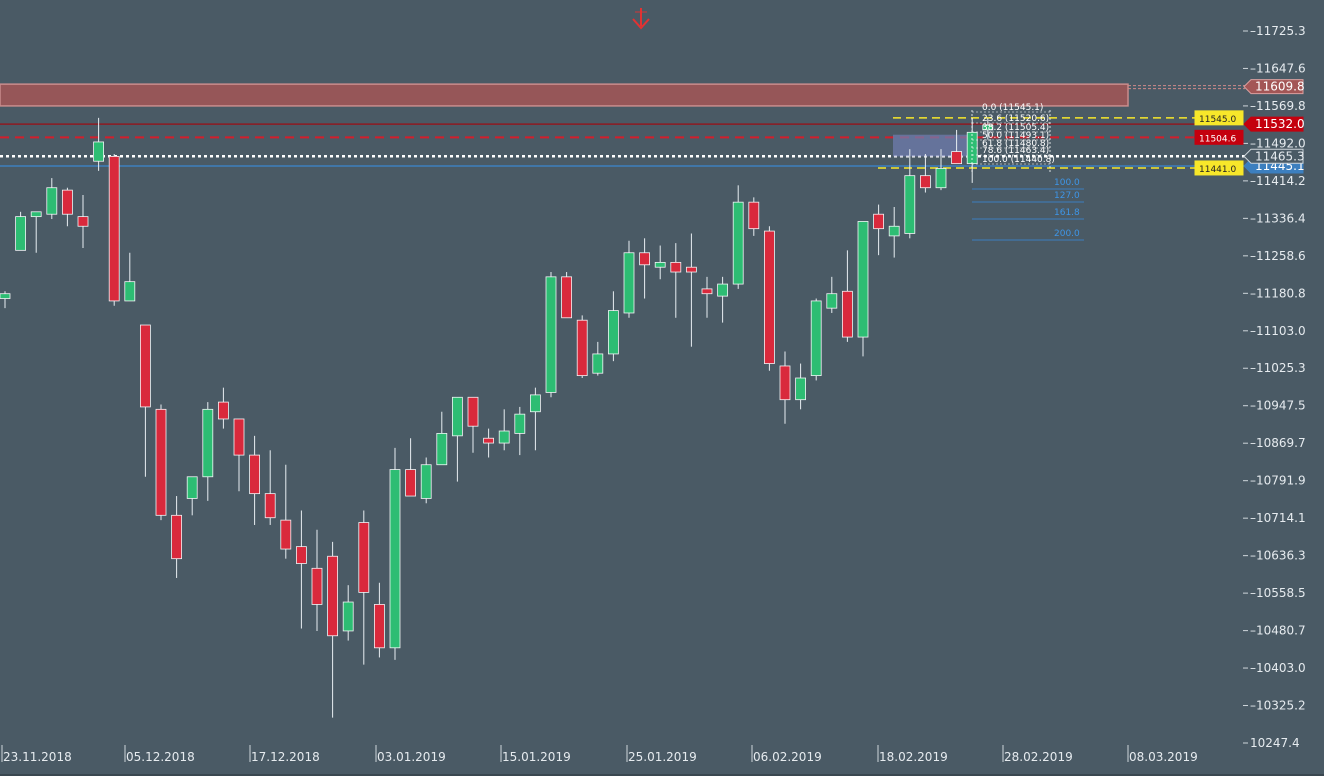 The width and height of the screenshot is (1324, 776). What do you see at coordinates (913, 757) in the screenshot?
I see `x-tick-label: 18.02.2019` at bounding box center [913, 757].